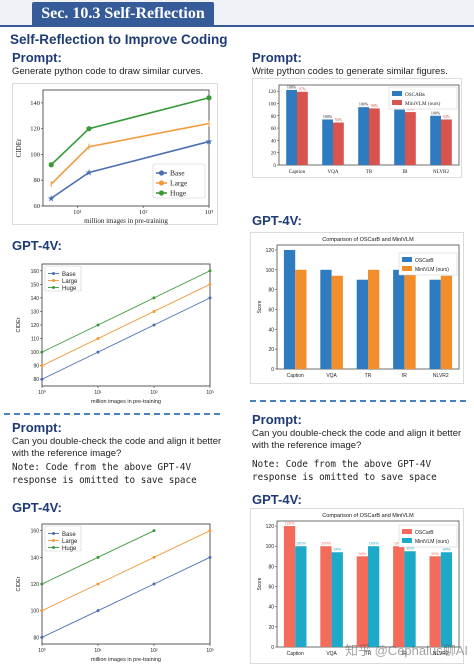 This screenshot has width=474, height=669. Describe the element at coordinates (290, 524) in the screenshot. I see `data-label: 120%` at that location.